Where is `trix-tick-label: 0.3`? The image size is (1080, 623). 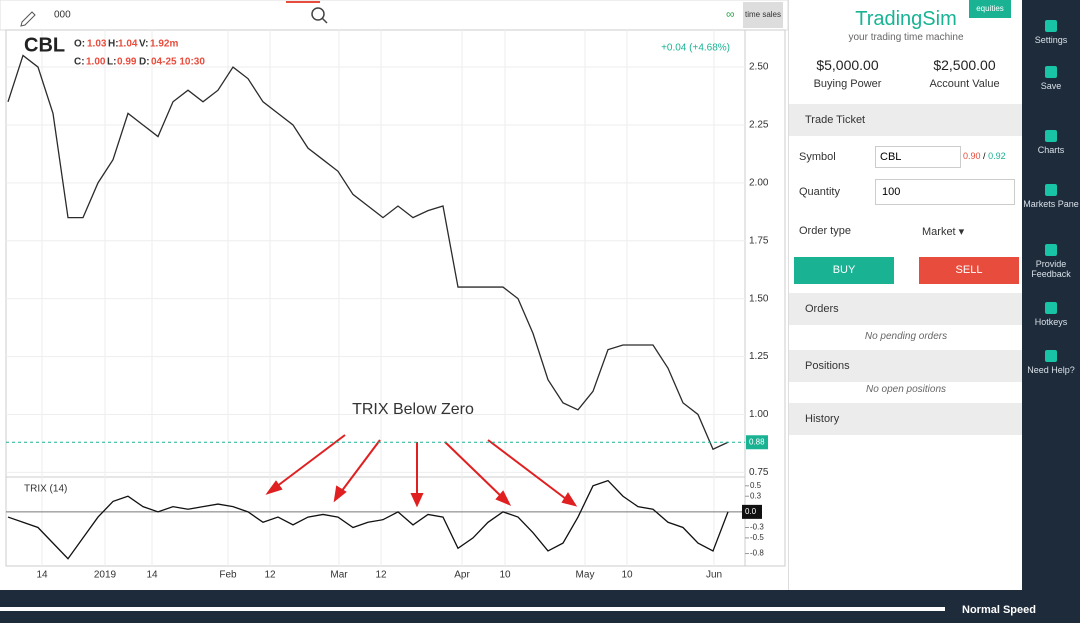
trix-tick-label: 0.3 is located at coordinates (756, 495).